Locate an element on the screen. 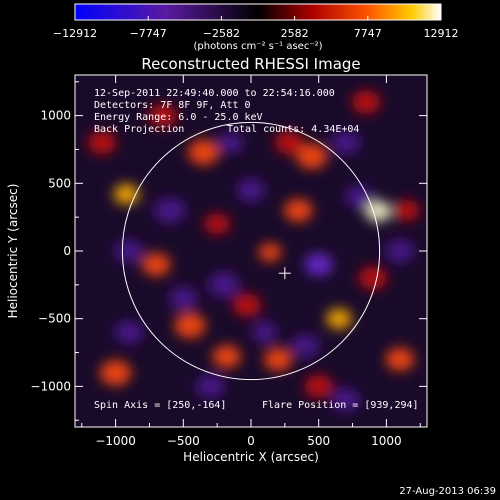  colorbar-tick-label: 7747 is located at coordinates (368, 33).